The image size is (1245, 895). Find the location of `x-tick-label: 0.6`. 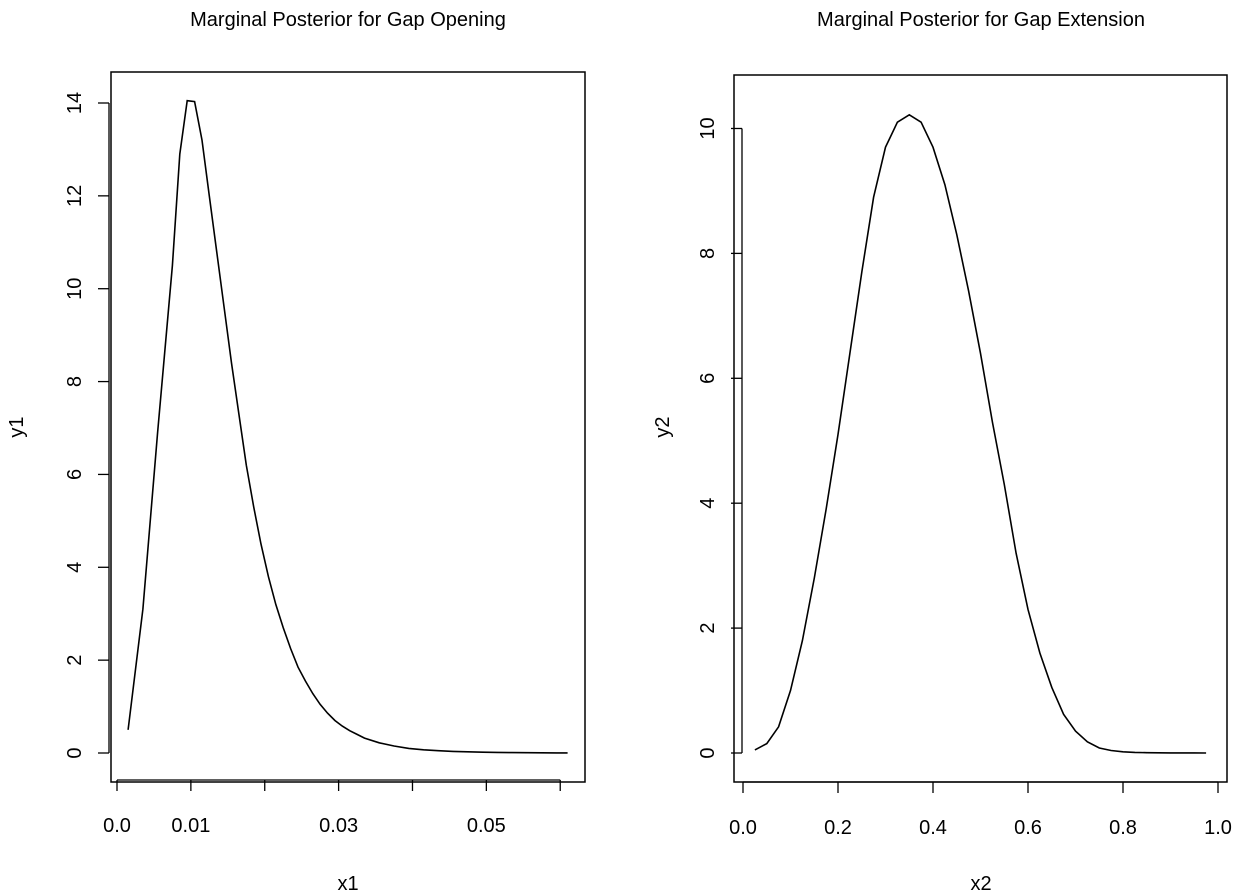

x-tick-label: 0.6 is located at coordinates (1028, 828).